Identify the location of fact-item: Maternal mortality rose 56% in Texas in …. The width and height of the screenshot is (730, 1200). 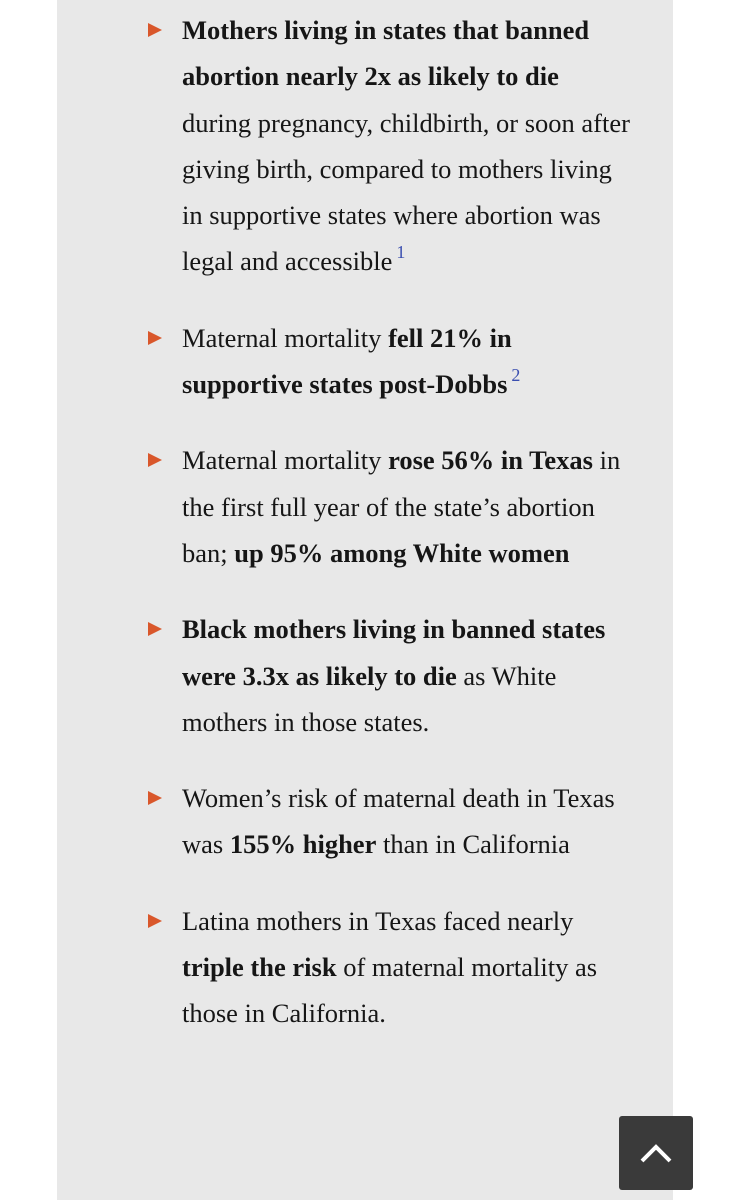
(389, 506).